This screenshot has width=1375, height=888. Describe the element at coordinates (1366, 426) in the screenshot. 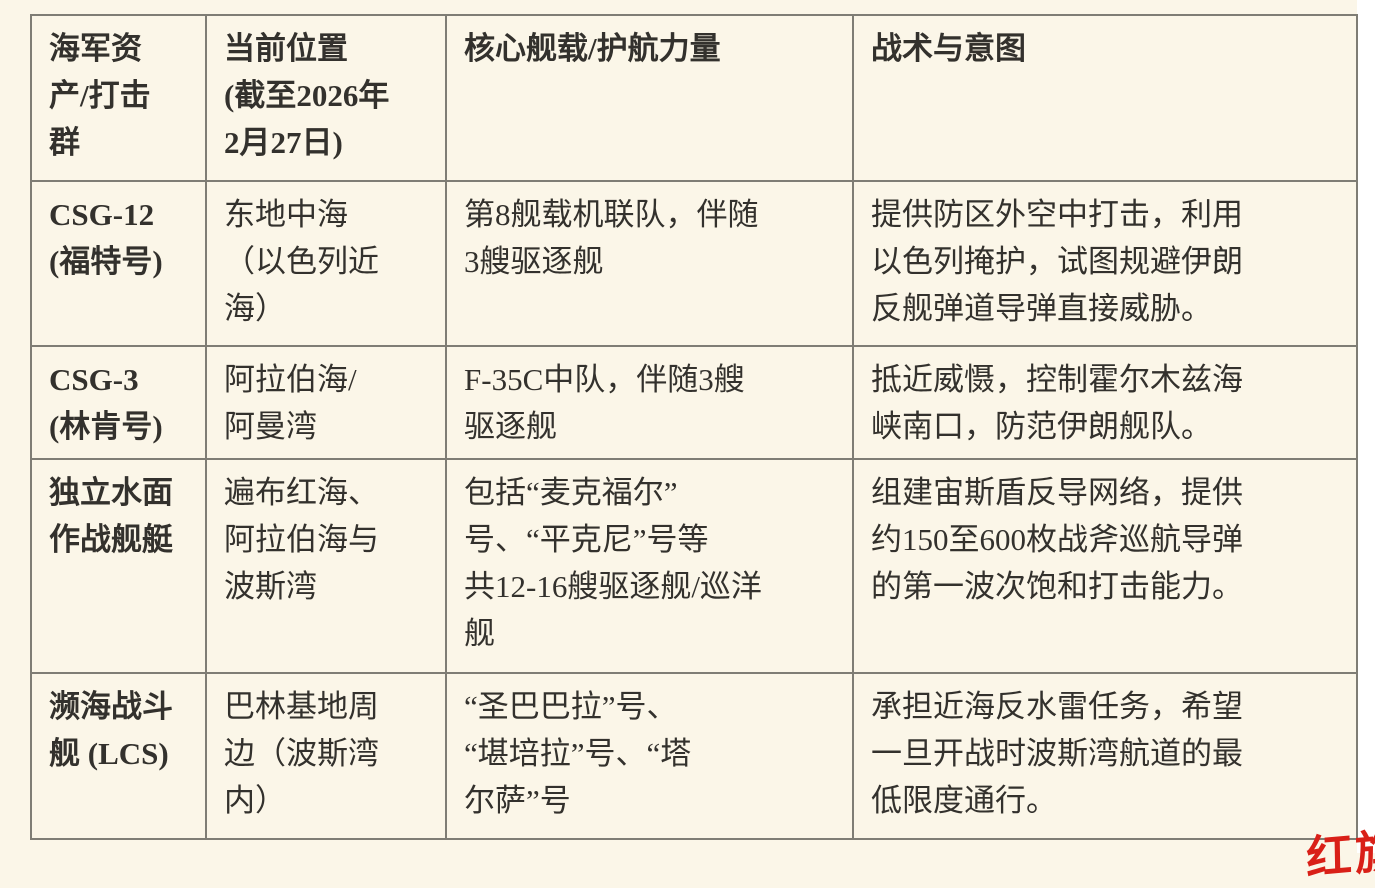

I see `page-right-margin` at that location.